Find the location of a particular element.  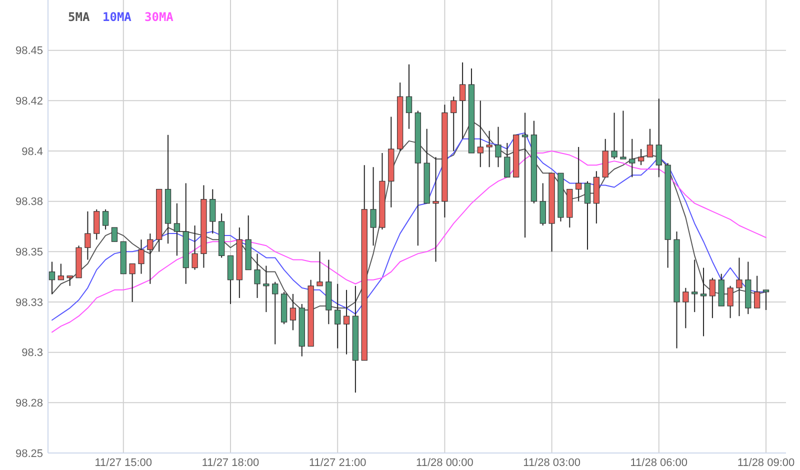

x-tick-label: 11/28 06:00 is located at coordinates (659, 463).